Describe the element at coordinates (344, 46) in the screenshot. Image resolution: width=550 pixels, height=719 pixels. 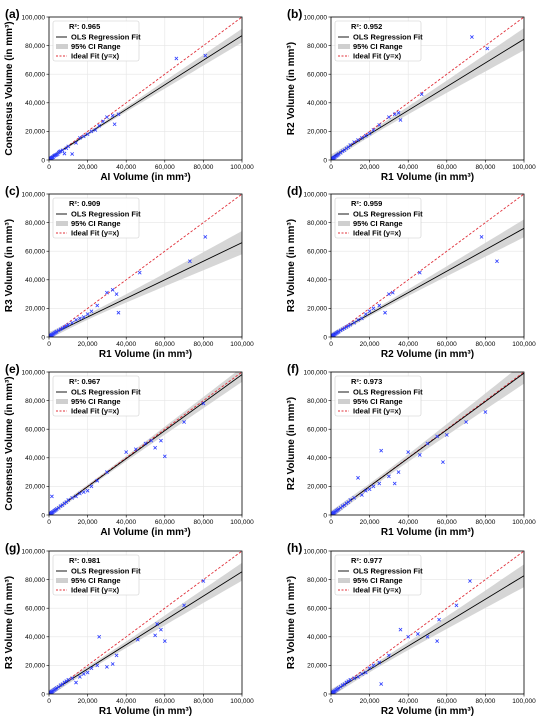
I see `legend-swatch-ci` at that location.